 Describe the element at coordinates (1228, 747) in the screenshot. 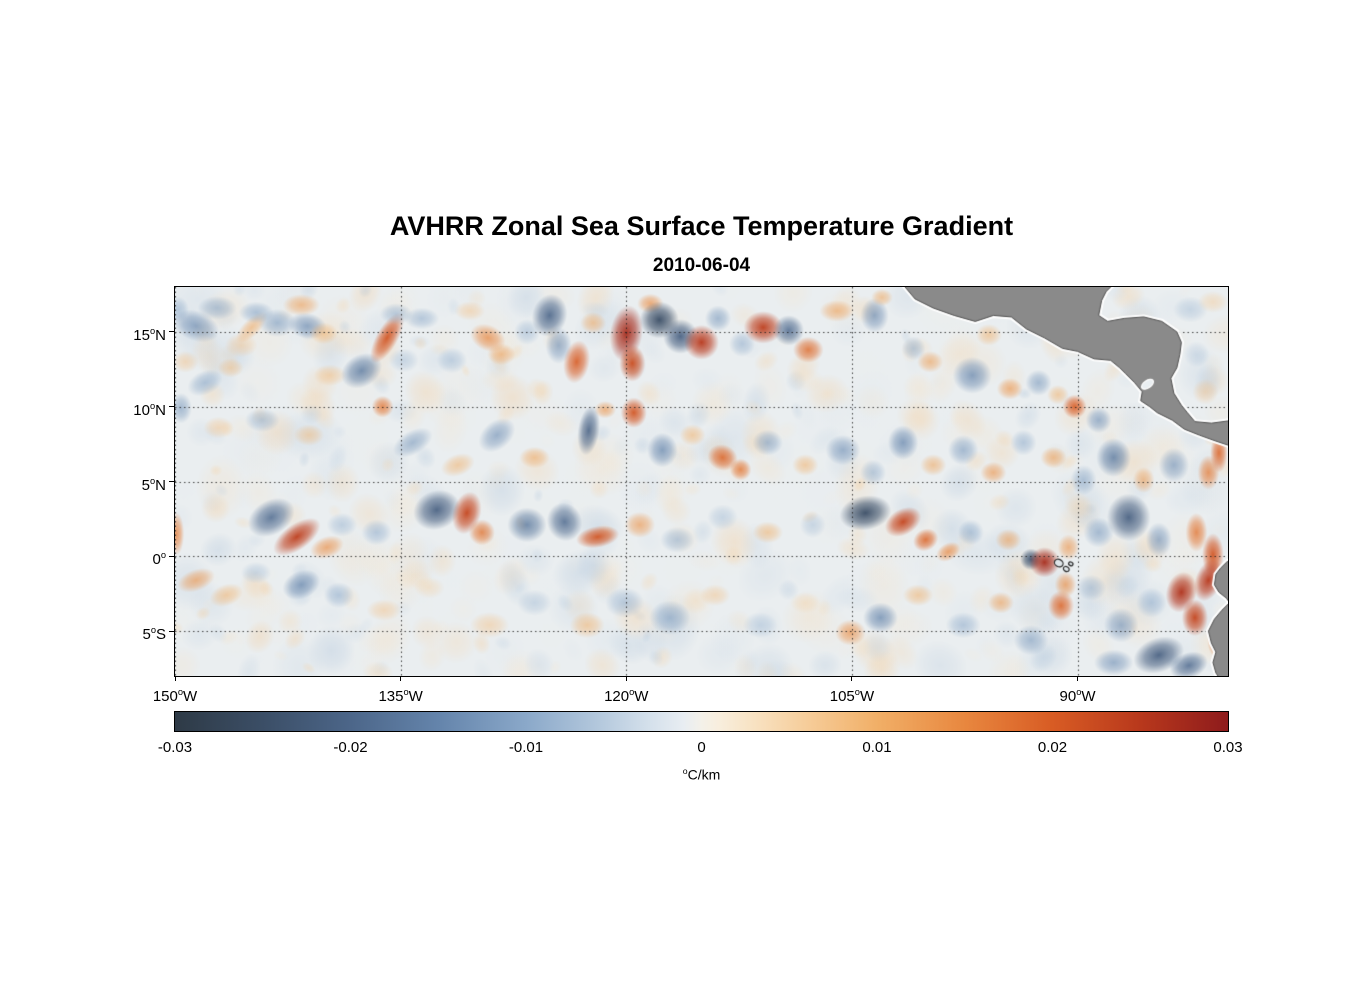

I see `colorbar-tick-label: 0.03` at that location.